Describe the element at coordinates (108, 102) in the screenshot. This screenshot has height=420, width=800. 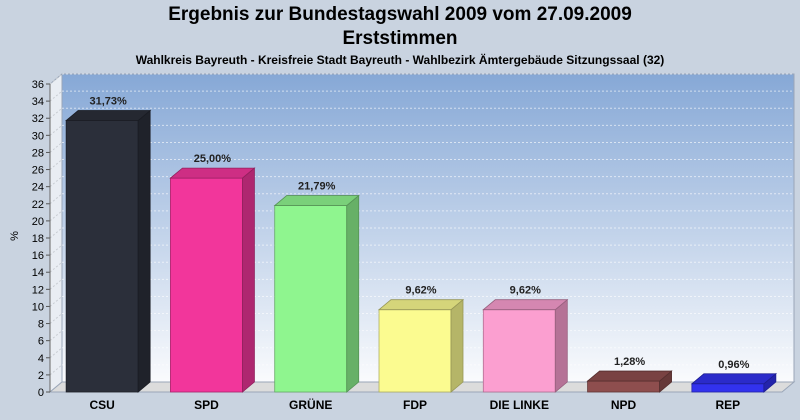
I see `bar-value-label: 31,73%` at that location.